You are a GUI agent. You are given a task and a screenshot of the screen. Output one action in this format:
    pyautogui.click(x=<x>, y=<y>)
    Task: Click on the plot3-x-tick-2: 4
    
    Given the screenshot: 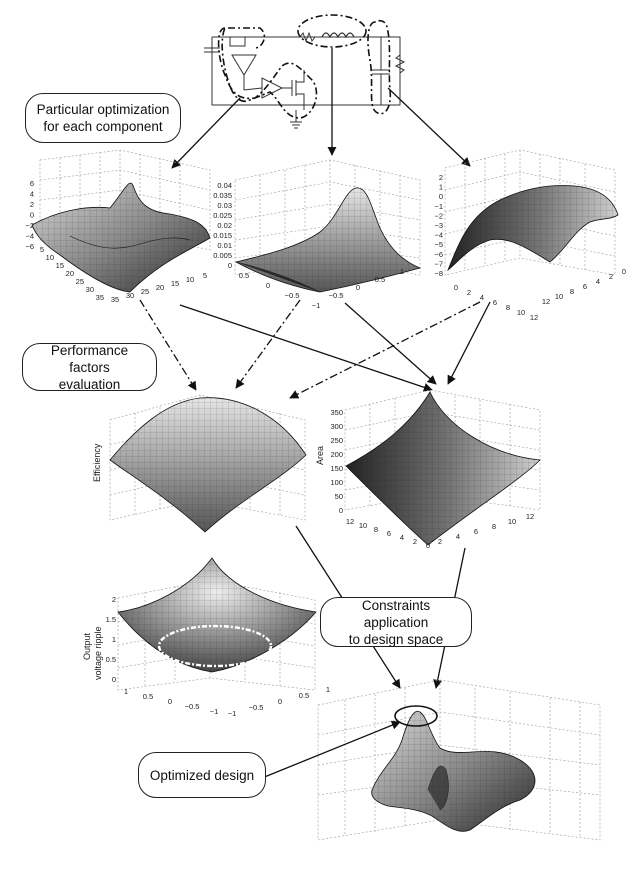 What is the action you would take?
    pyautogui.click(x=482, y=297)
    